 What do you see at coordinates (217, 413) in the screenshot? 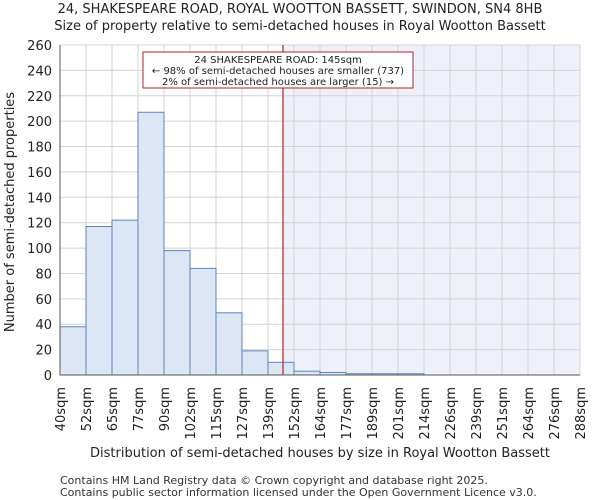
I see `x-tick-label: 115sqm` at bounding box center [217, 413].